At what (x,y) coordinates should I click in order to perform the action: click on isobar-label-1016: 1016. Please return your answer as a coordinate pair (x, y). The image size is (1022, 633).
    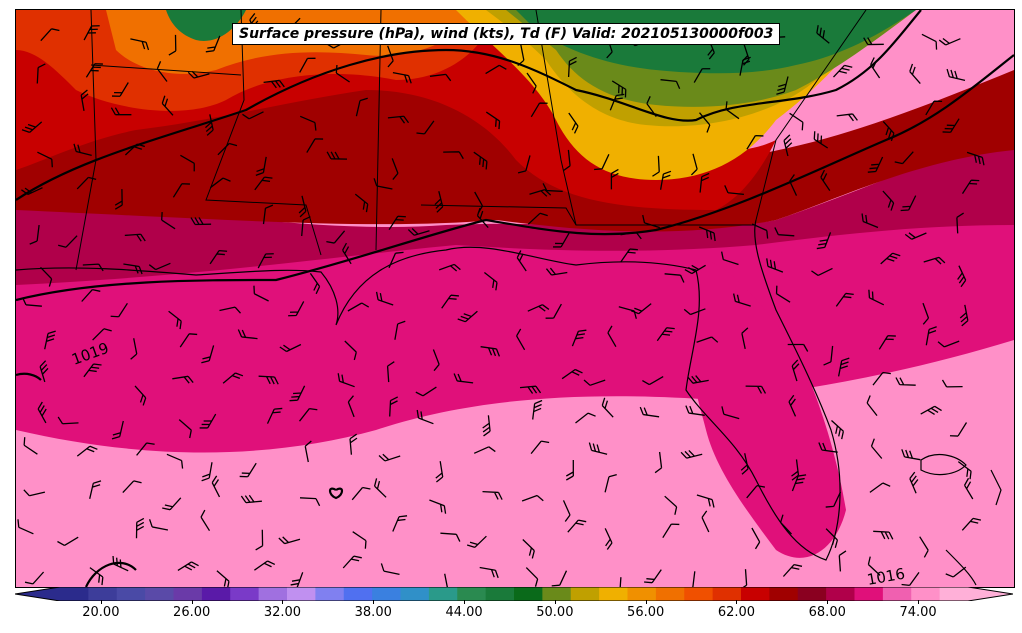
    Looking at the image, I should click on (886, 576).